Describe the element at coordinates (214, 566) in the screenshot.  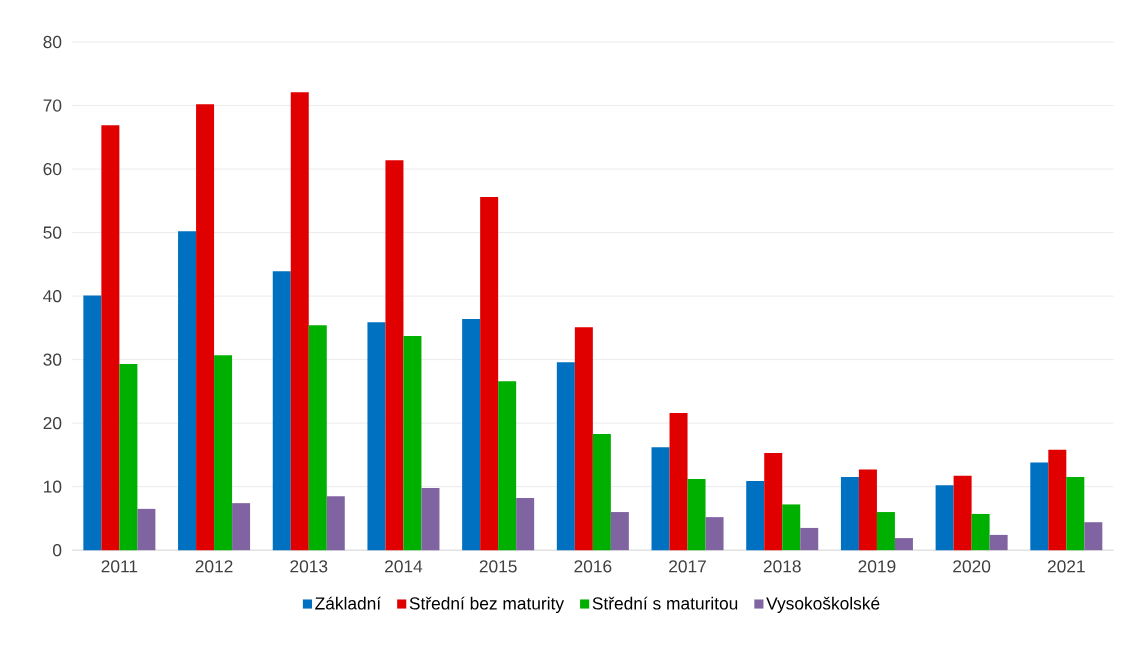
I see `x-tick-label: 2012` at that location.